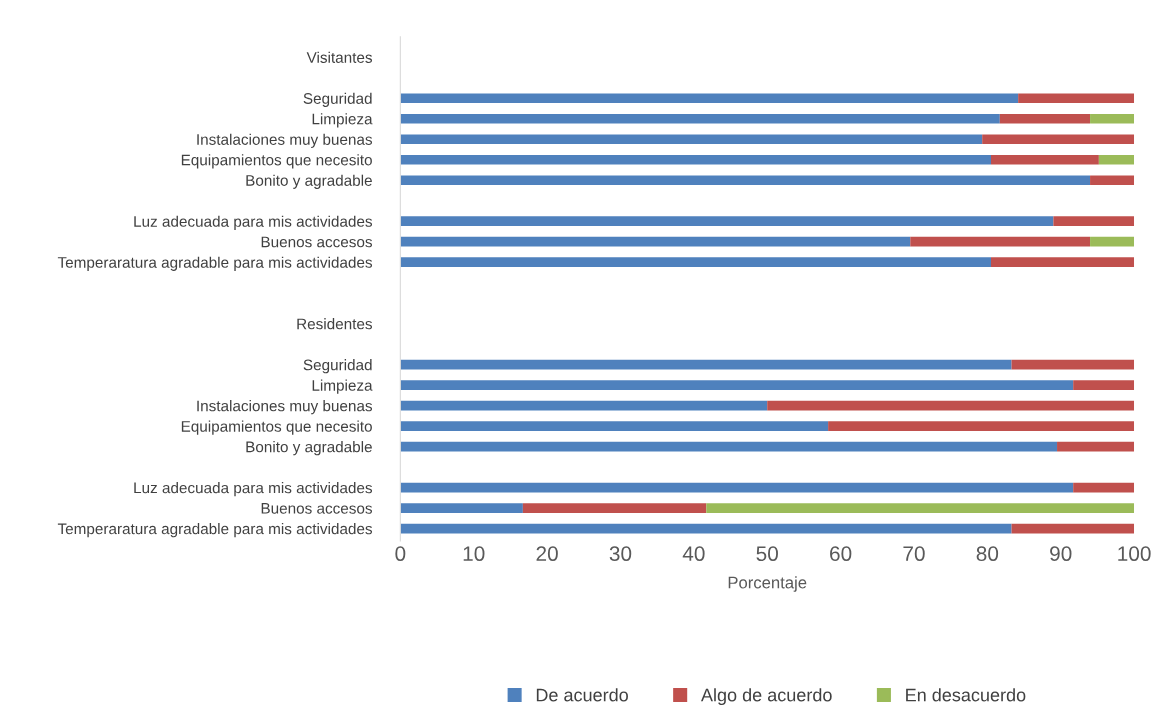 This screenshot has height=707, width=1174. I want to click on y-tick-label: Residentes, so click(335, 324).